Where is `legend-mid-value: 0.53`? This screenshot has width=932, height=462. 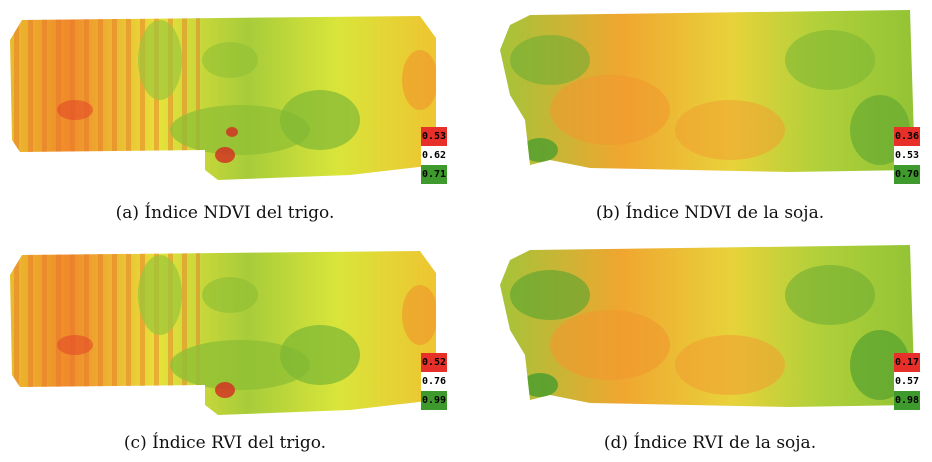 legend-mid-value: 0.53 is located at coordinates (907, 155).